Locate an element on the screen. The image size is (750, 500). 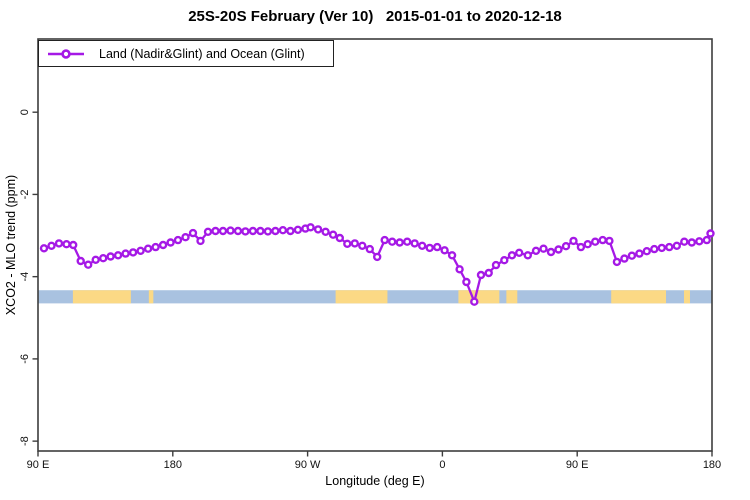
map-strip-land-australia-repeat is located at coordinates (639, 297).